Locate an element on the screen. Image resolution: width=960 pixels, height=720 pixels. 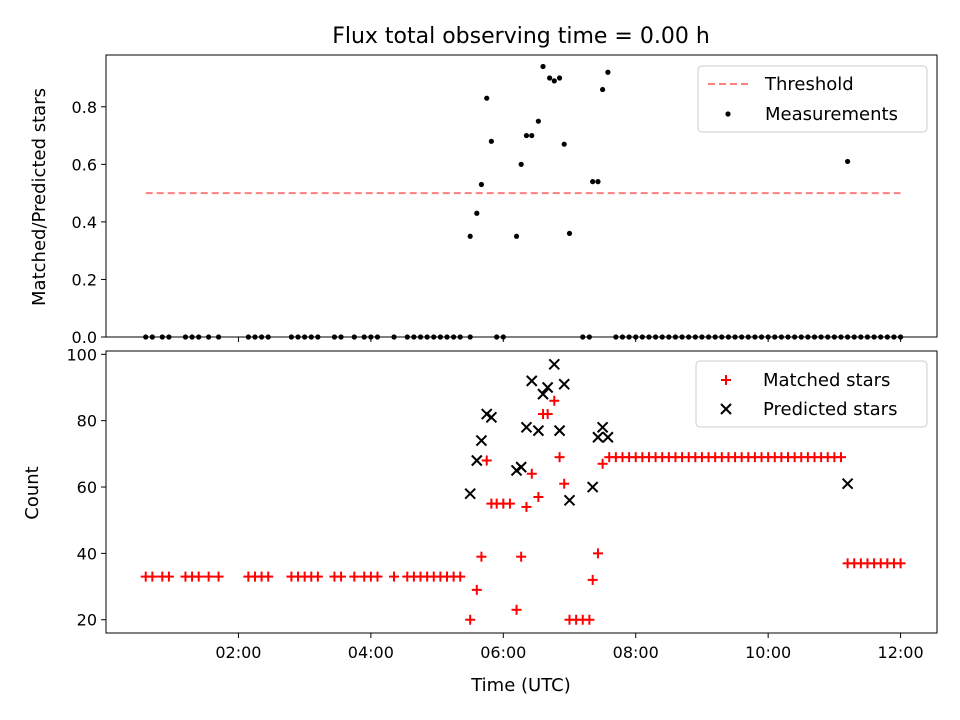
top-legend: Threshold Measurements is located at coordinates (812, 99).